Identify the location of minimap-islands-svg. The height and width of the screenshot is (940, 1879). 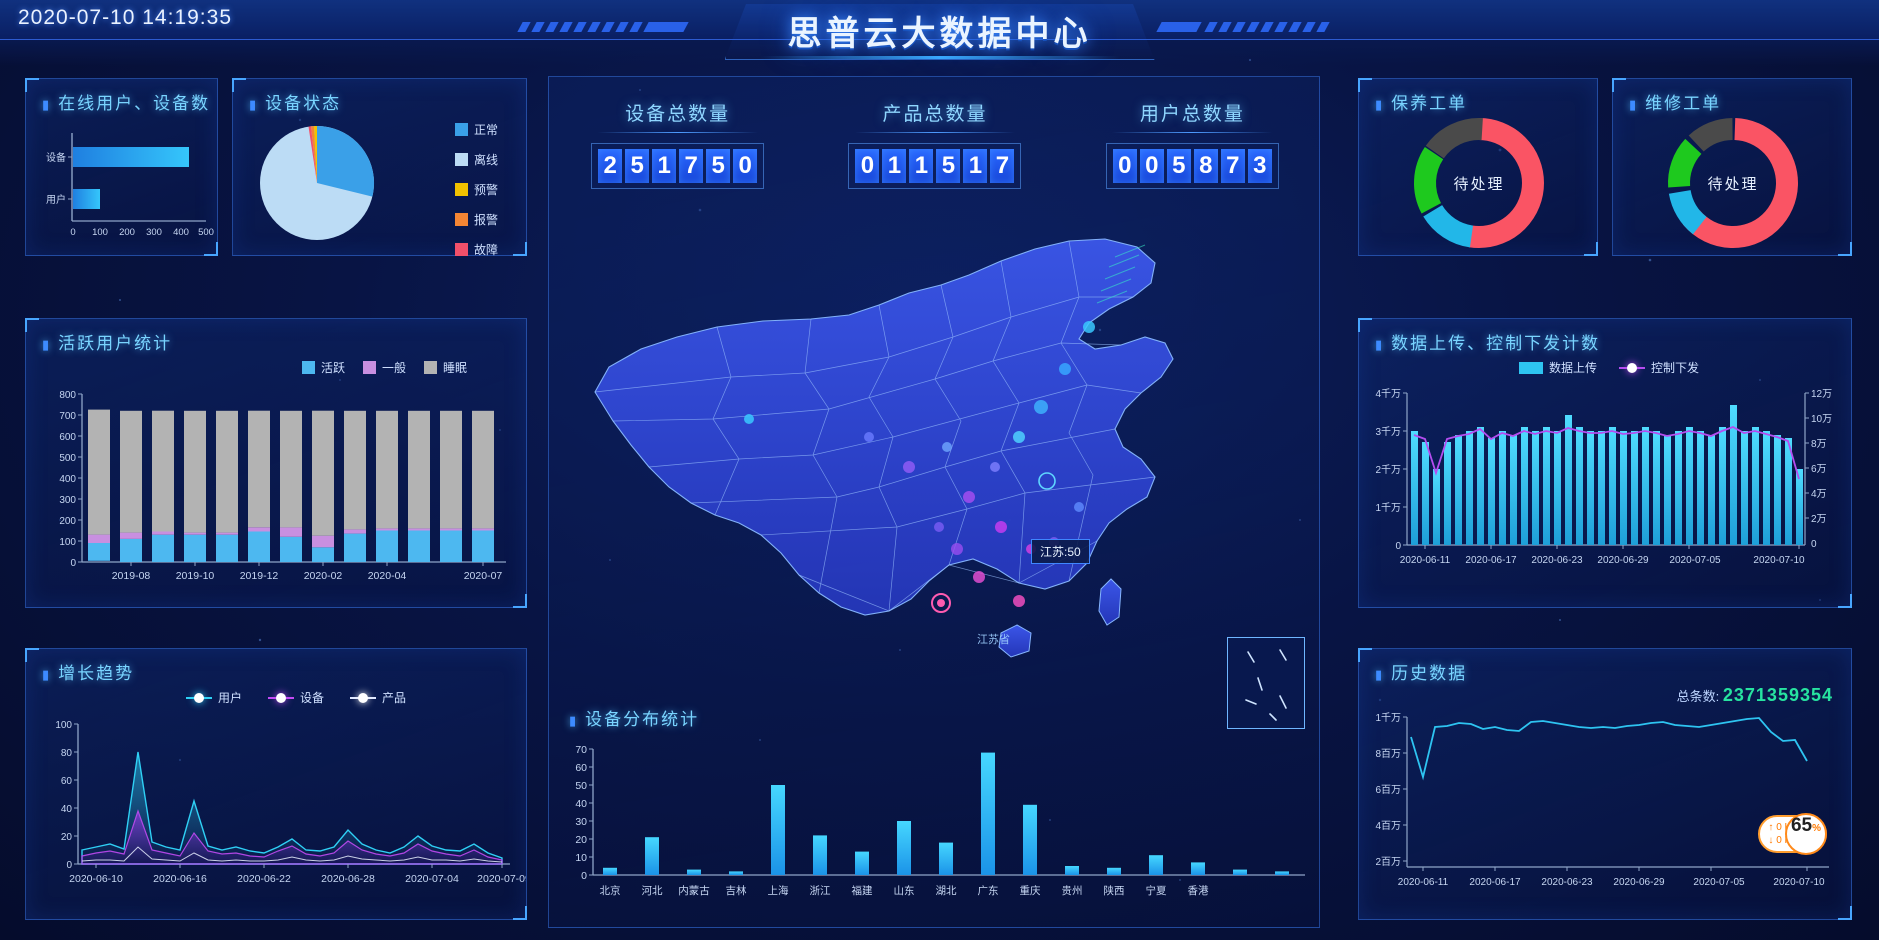
(1266, 685).